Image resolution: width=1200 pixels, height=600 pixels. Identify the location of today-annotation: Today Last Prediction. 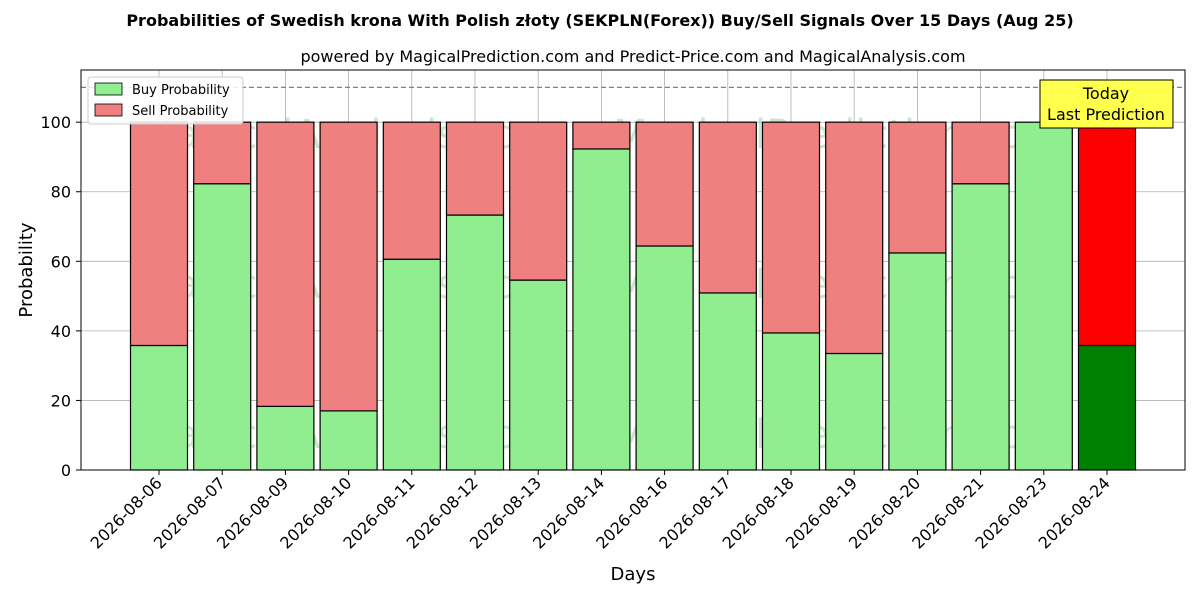
(1106, 104).